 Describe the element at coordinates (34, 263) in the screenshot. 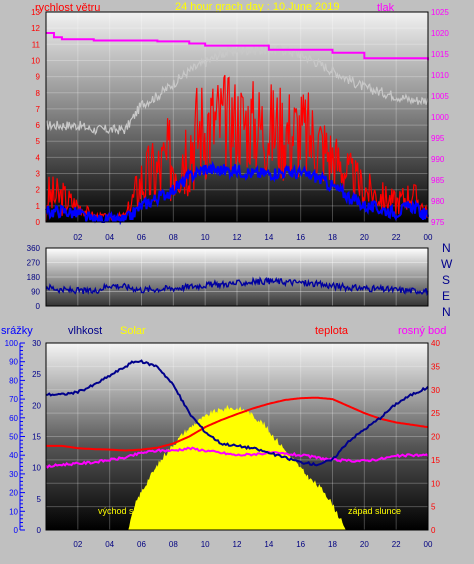

I see `middle-tick-label: 270` at that location.